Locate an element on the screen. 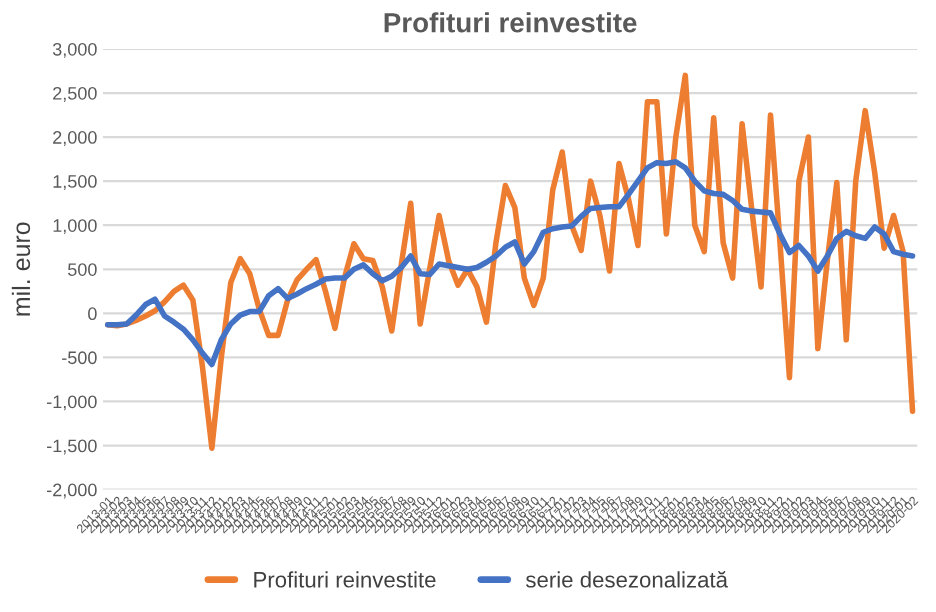 This screenshot has width=936, height=612. y-tick-label: 1,500 is located at coordinates (75, 182).